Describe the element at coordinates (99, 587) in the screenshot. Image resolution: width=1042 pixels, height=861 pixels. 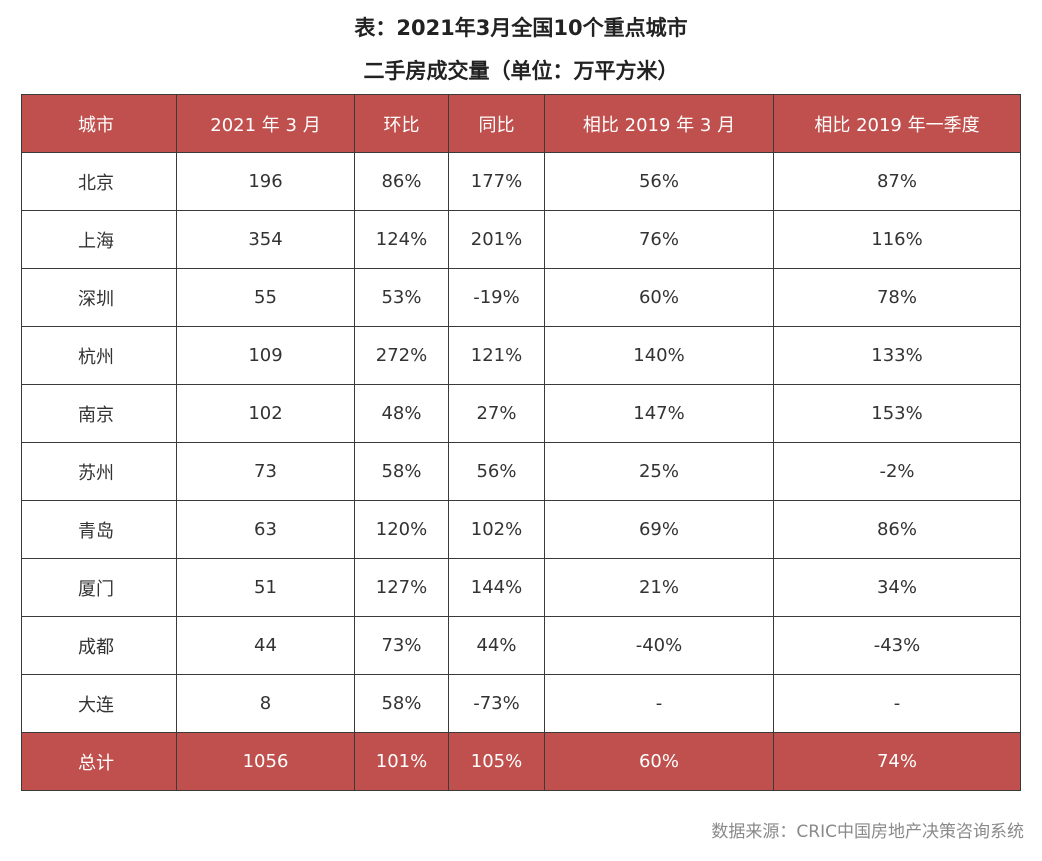
I see `city-cell: 厦门` at that location.